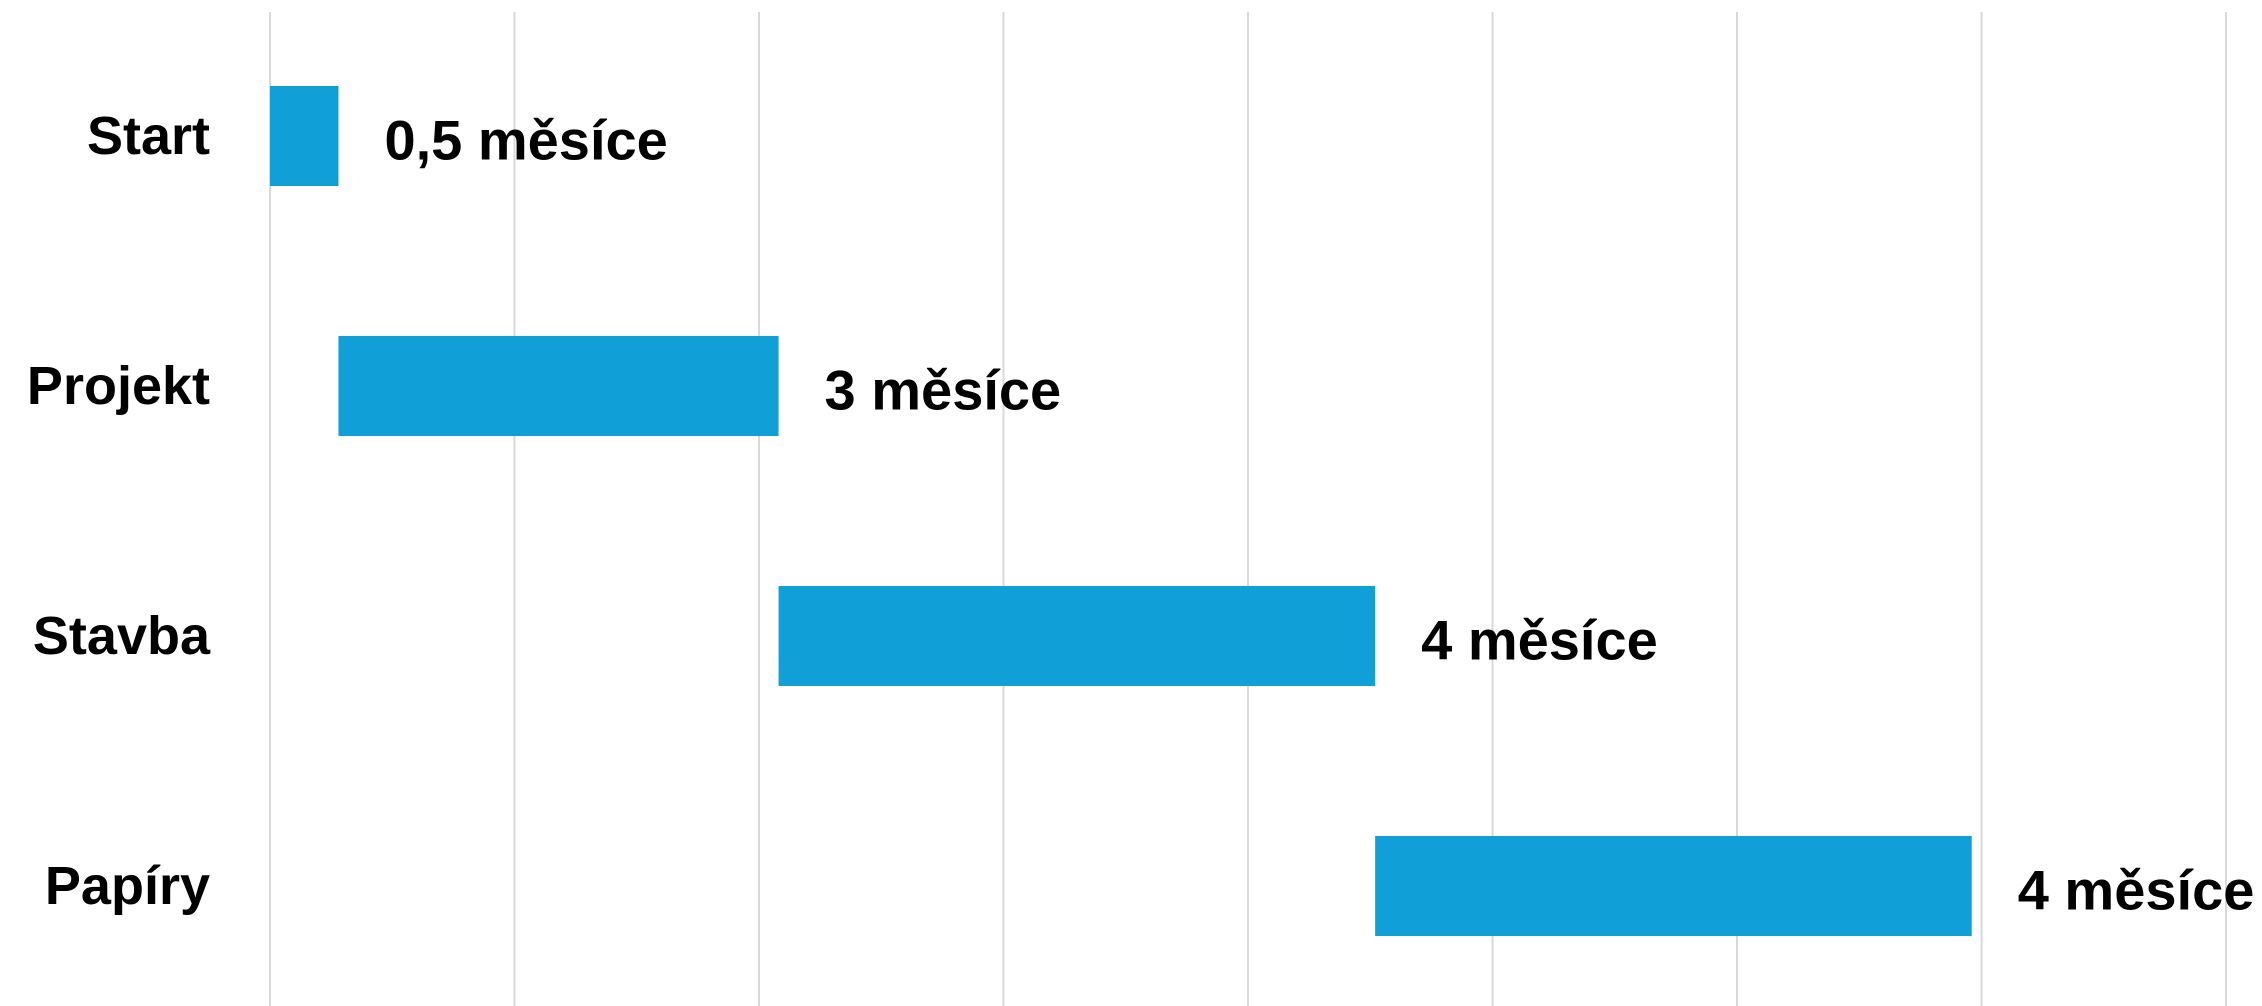 This screenshot has height=1006, width=2262. I want to click on bar-stavba, so click(1077, 636).